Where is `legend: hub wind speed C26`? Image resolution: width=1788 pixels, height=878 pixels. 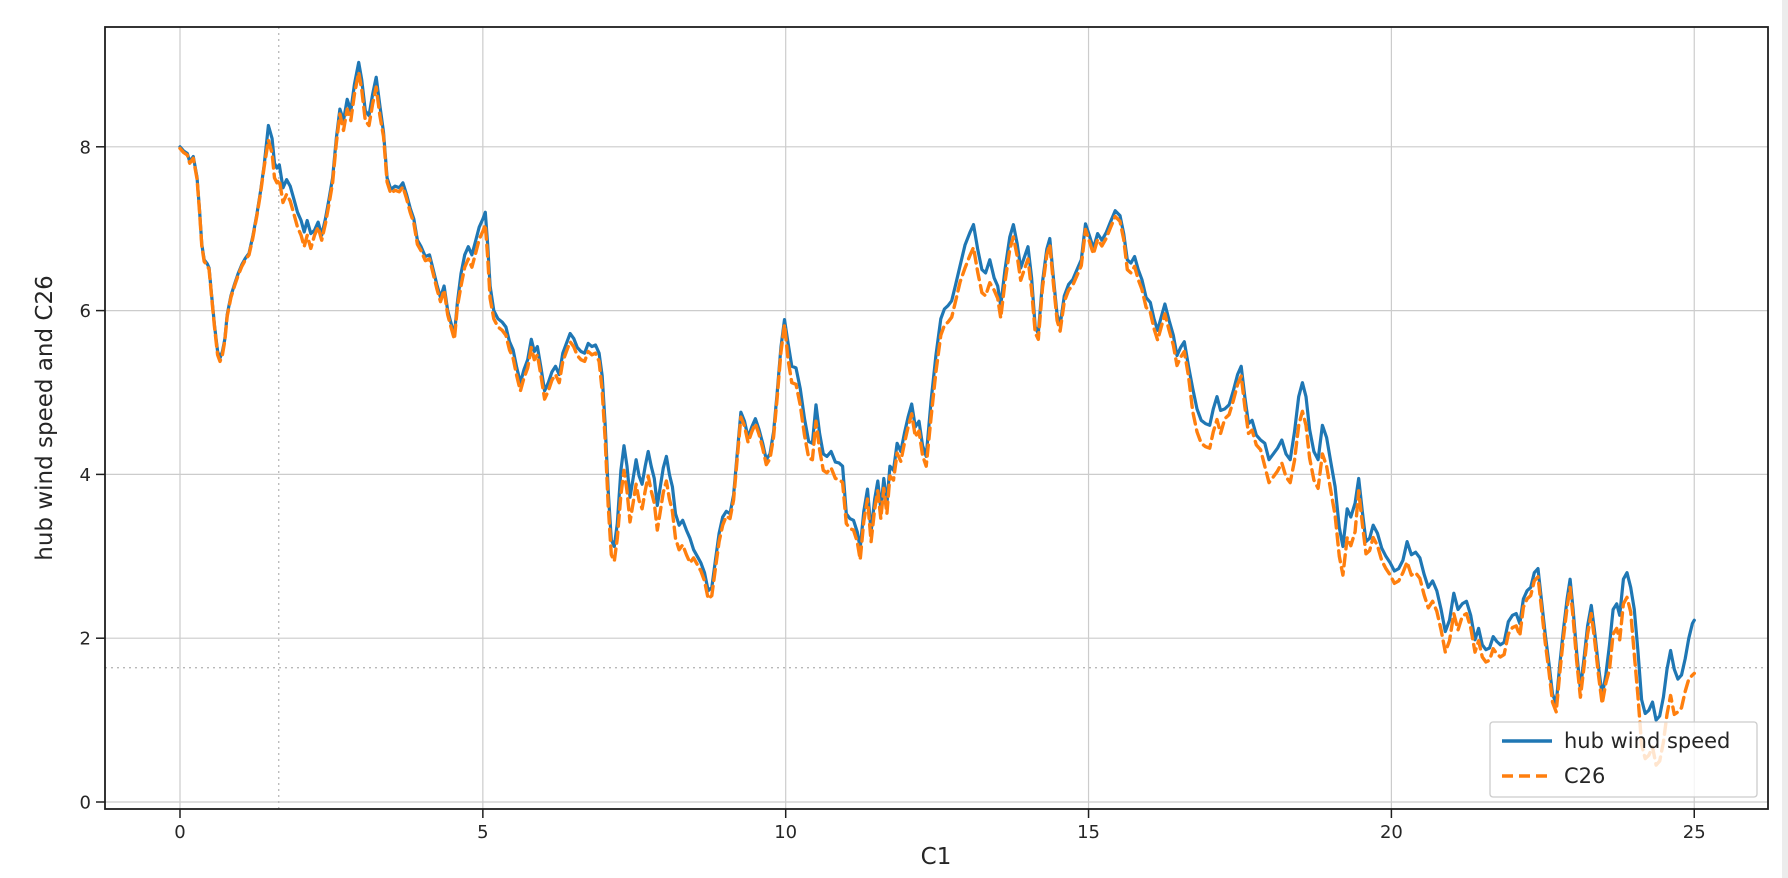 legend: hub wind speed C26 is located at coordinates (1623, 759).